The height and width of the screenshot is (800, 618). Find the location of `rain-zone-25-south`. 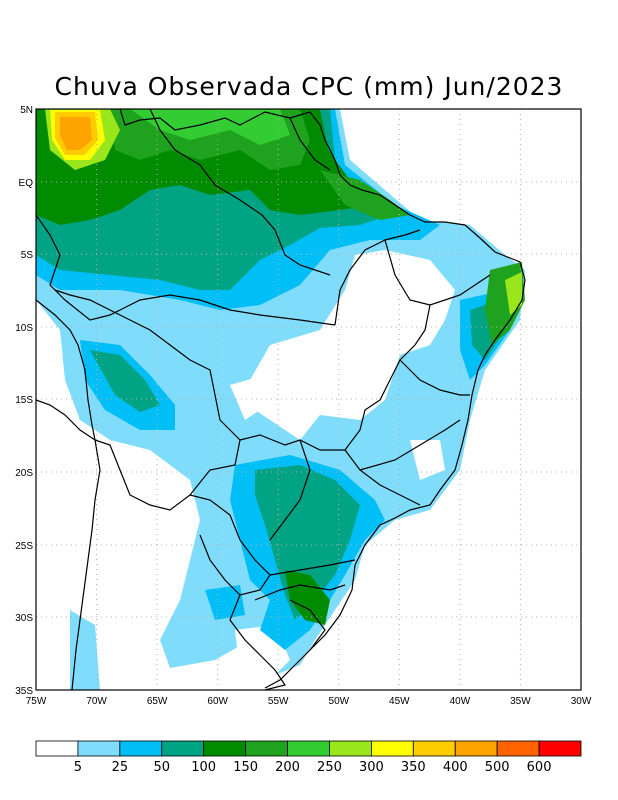

rain-zone-25-south is located at coordinates (85, 650).